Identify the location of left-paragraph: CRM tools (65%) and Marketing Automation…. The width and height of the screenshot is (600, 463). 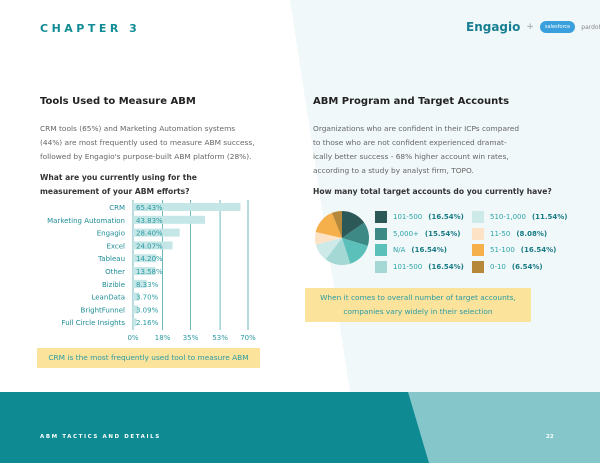
(165, 143).